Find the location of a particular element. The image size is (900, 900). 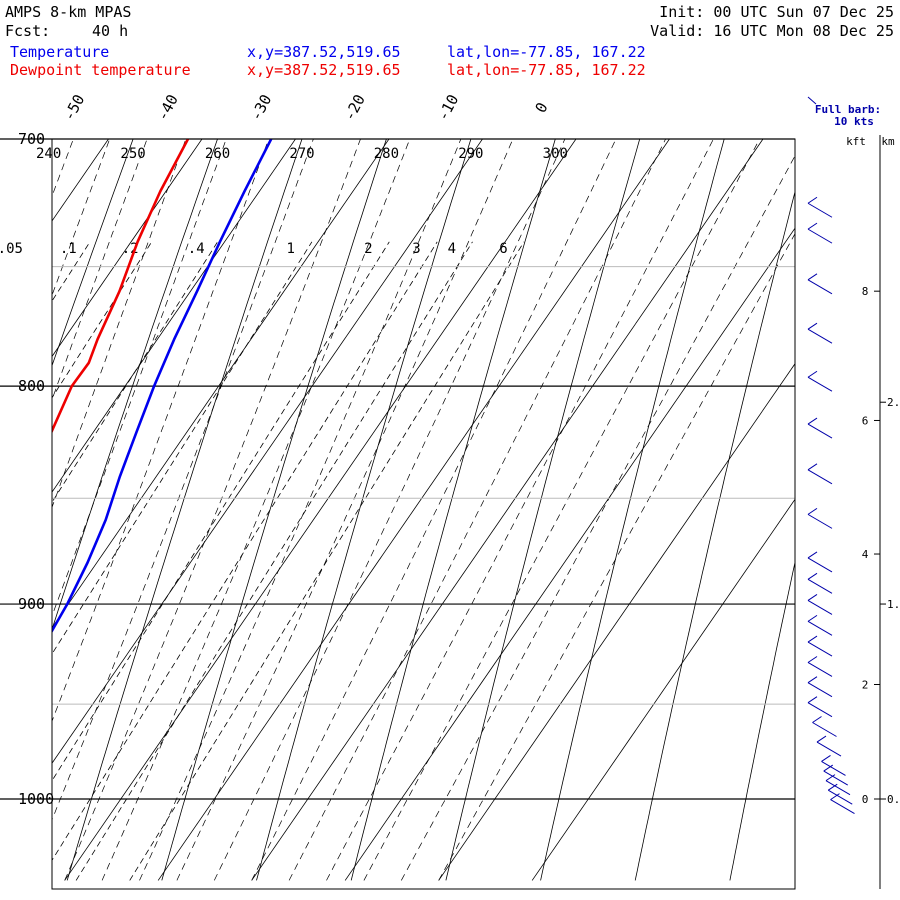

mixing-ratio-label: 3 is located at coordinates (416, 249).